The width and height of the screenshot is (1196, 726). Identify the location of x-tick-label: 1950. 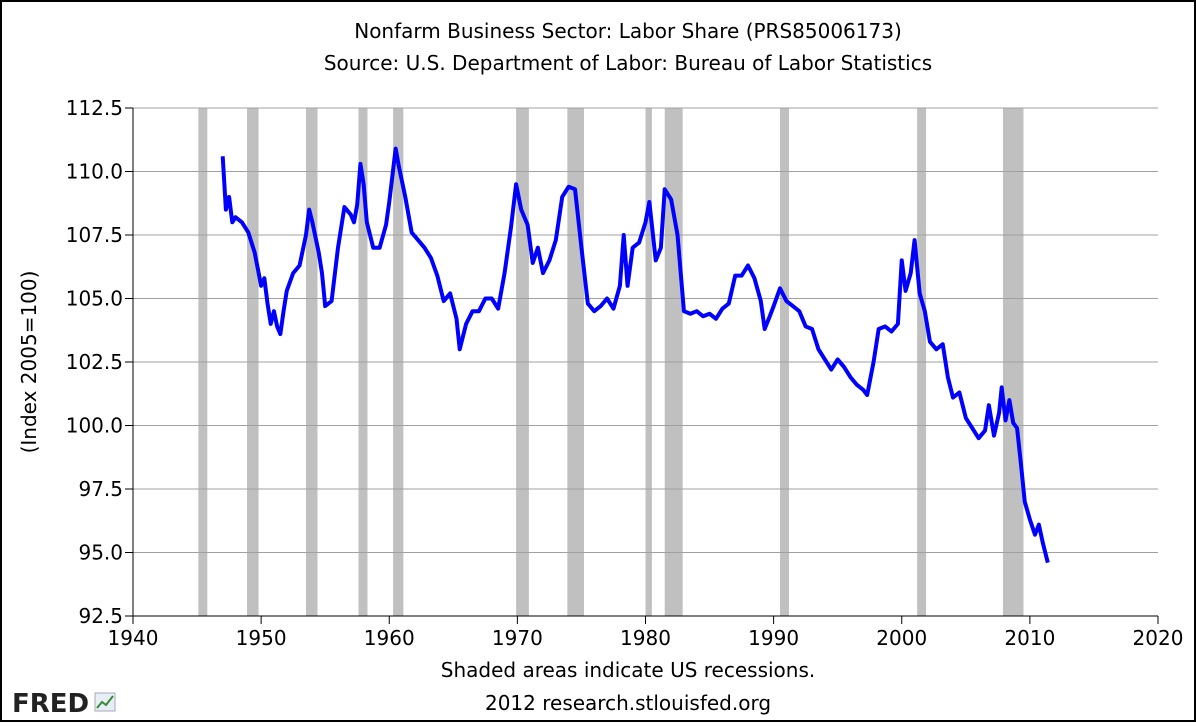
(261, 638).